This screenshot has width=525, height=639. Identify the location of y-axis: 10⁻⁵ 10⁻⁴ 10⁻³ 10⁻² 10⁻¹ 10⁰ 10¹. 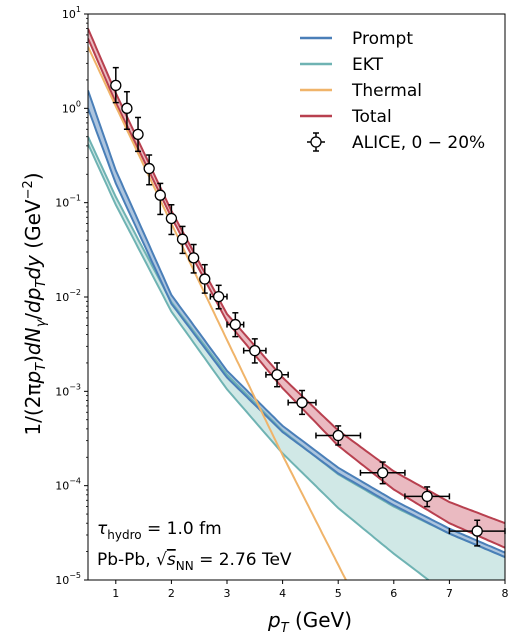
(71, 296).